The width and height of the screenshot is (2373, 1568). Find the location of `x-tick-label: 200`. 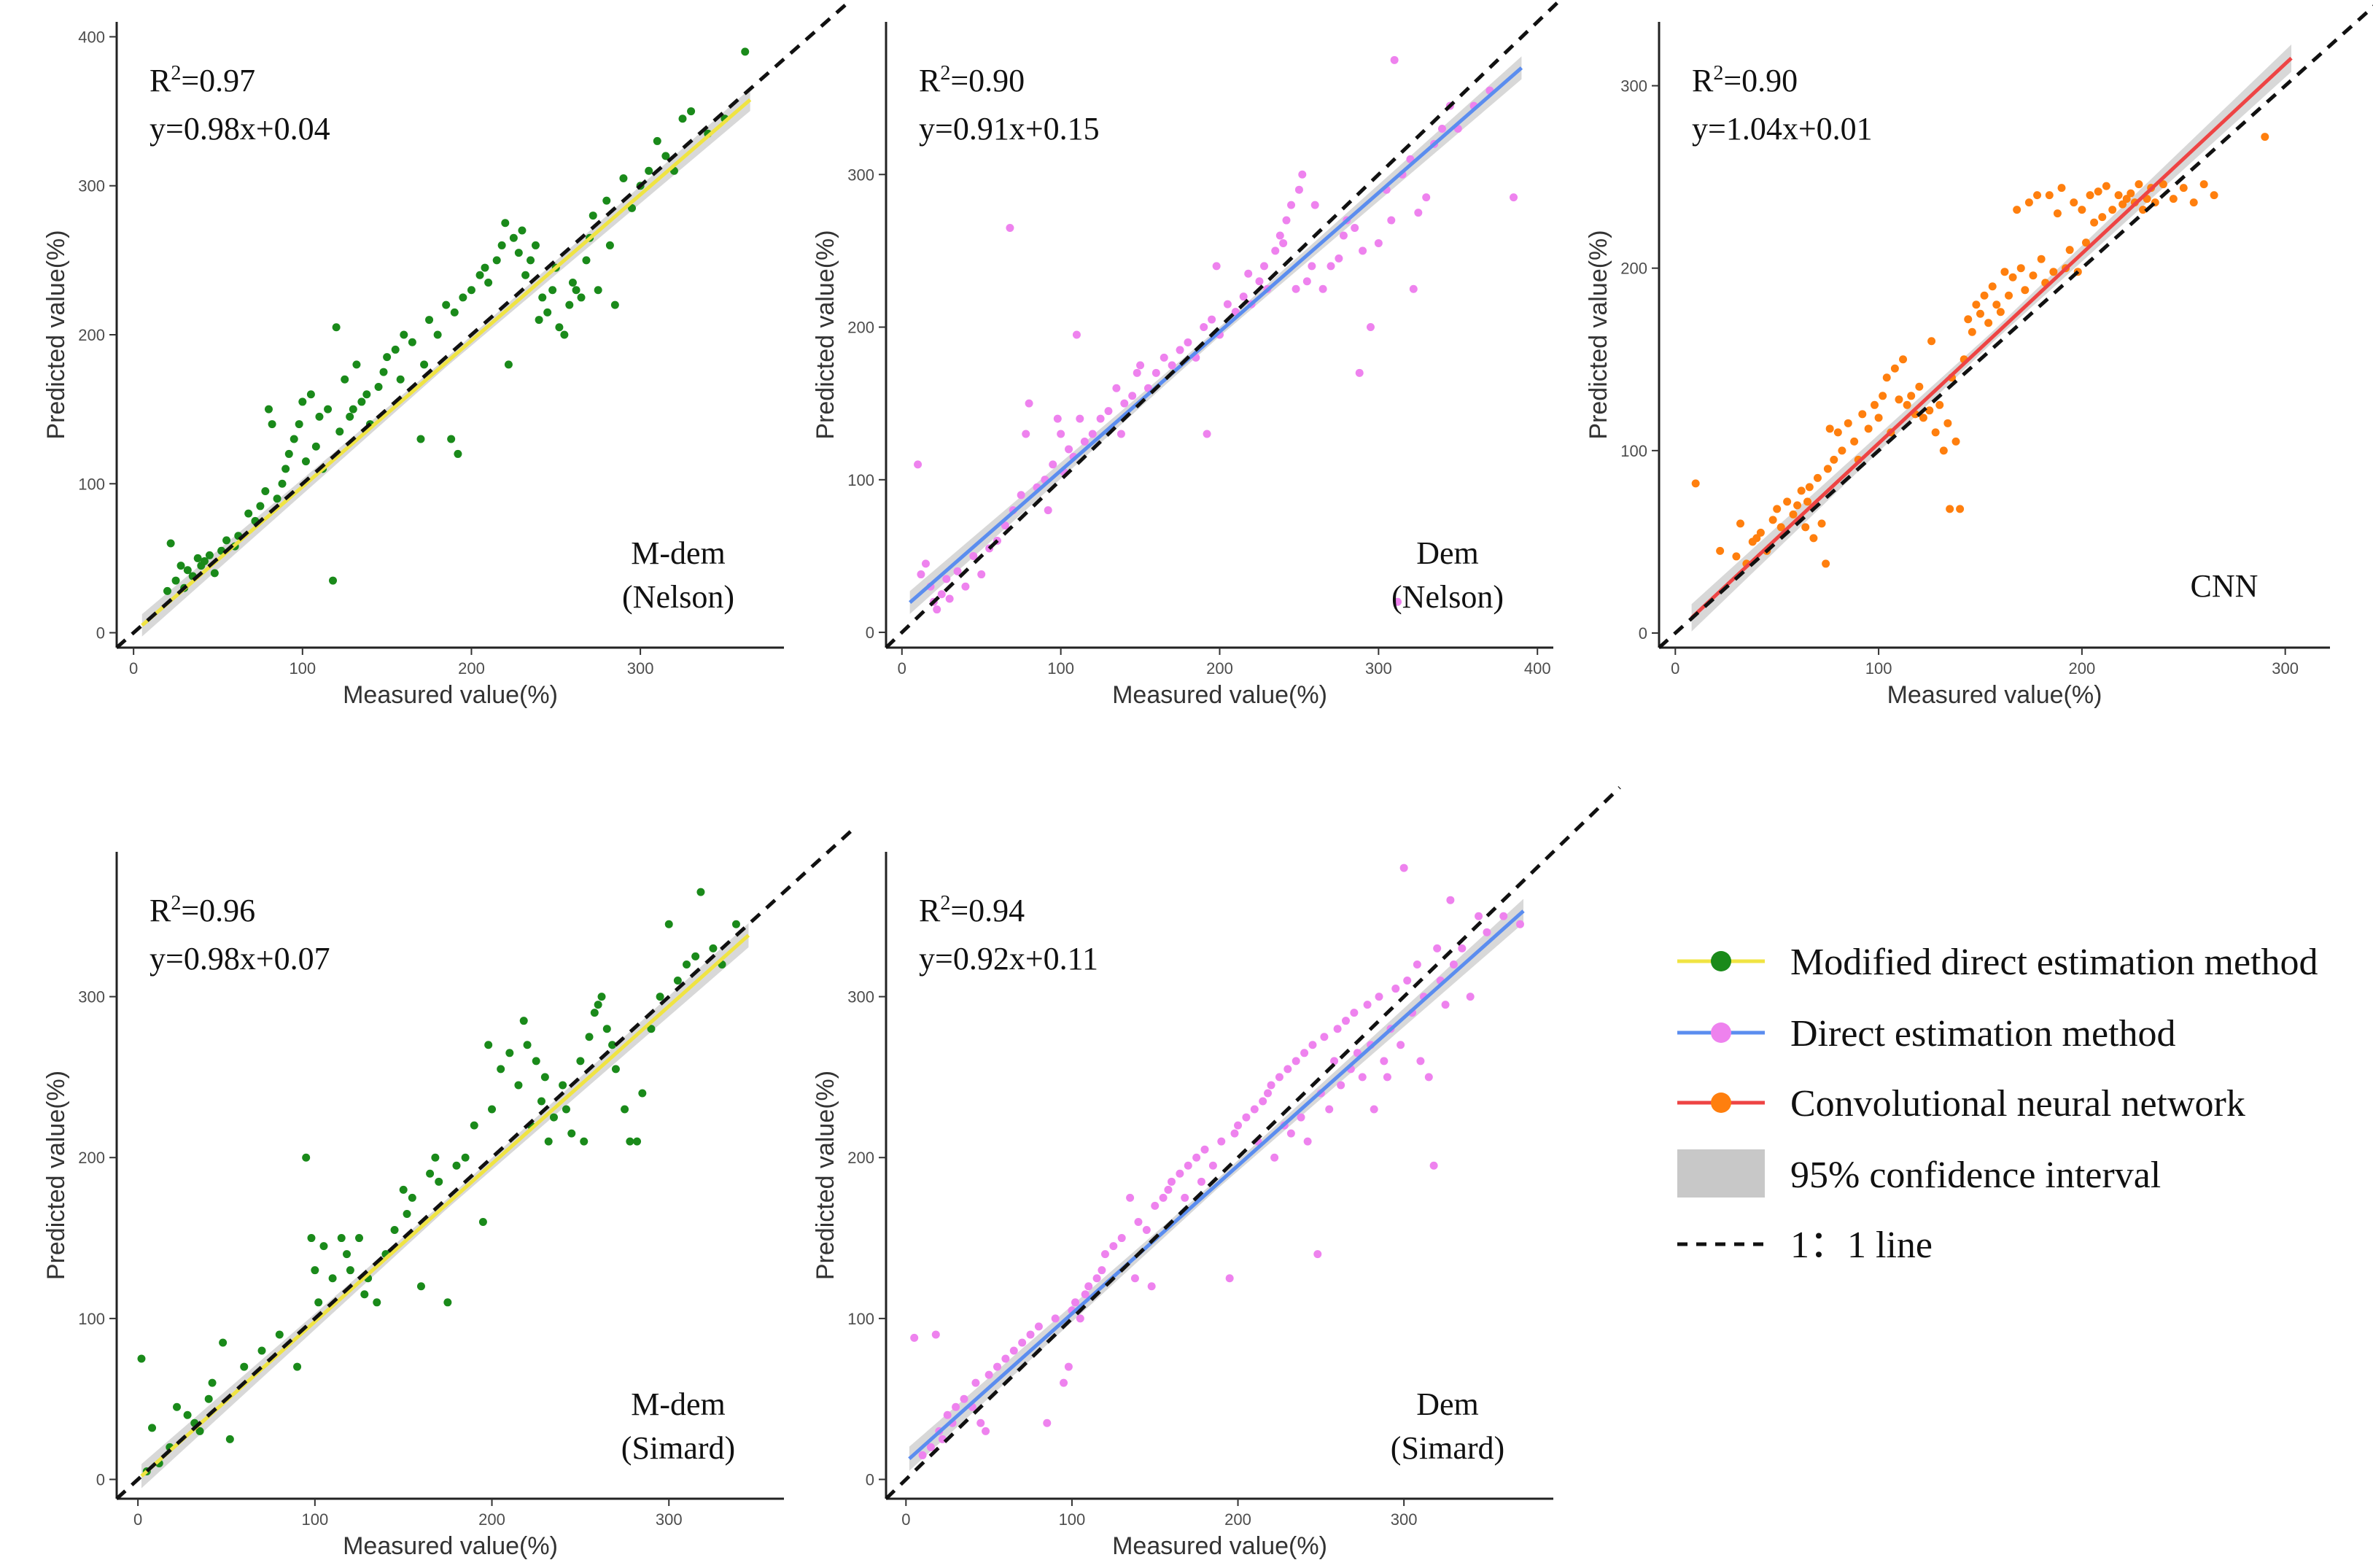

x-tick-label: 200 is located at coordinates (491, 1519).